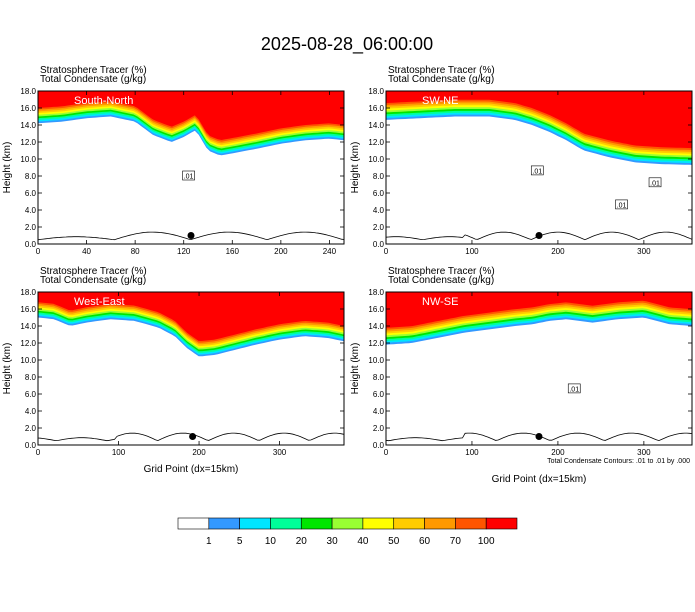 The height and width of the screenshot is (612, 695). I want to click on x-tick-label: 40, so click(86, 251).